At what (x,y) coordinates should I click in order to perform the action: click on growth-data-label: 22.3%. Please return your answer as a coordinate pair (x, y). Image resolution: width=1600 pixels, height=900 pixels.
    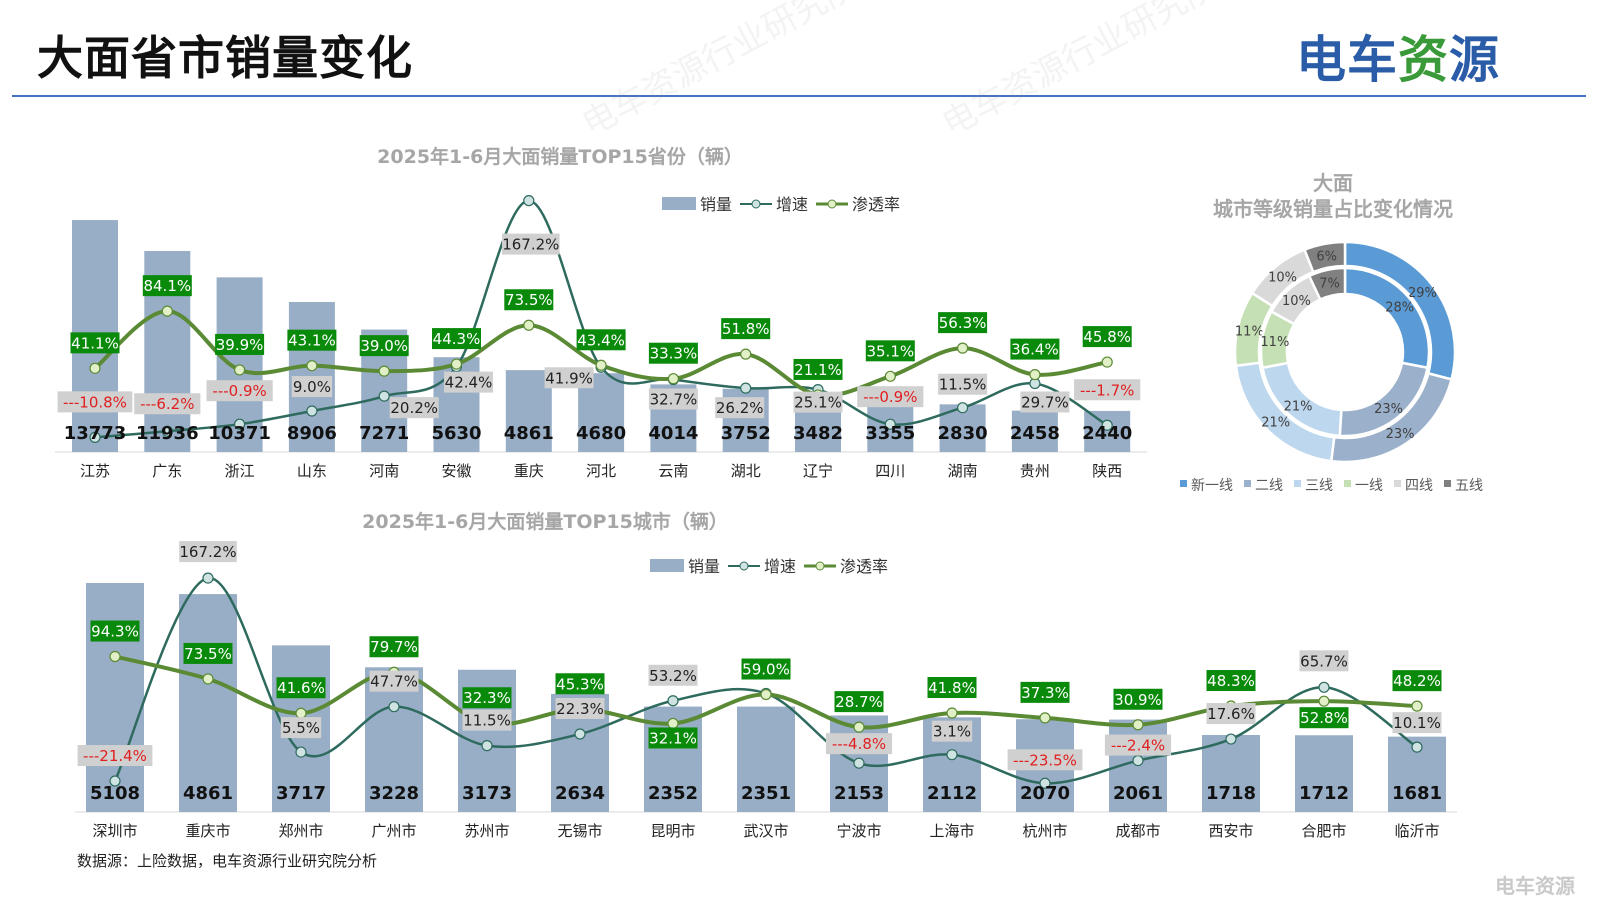
    Looking at the image, I should click on (580, 709).